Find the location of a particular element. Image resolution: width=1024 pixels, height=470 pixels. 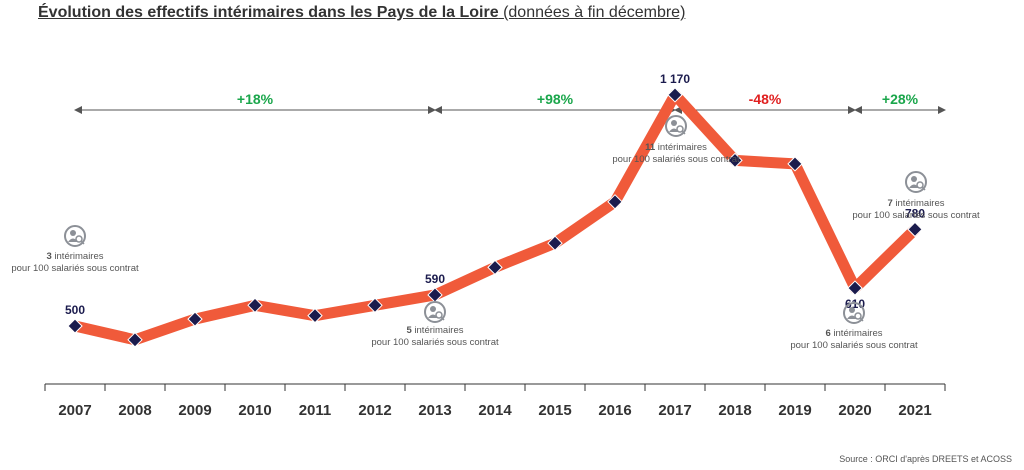

x-tick-label-2011: 2011 is located at coordinates (315, 410).